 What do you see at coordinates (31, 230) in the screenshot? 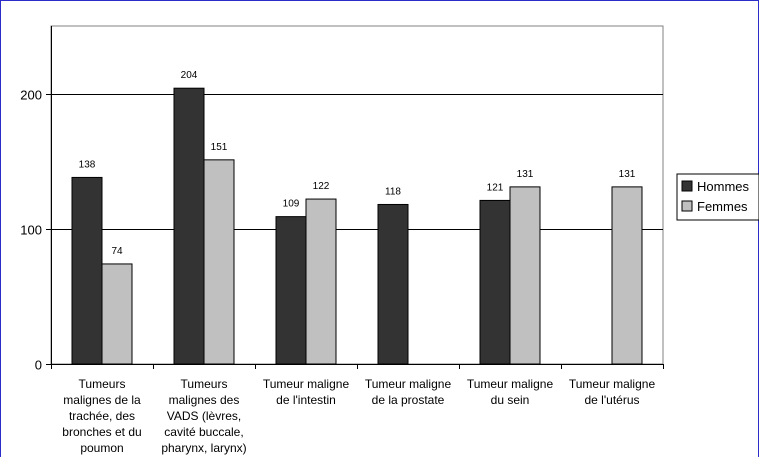
I see `y-tick-label: 100` at bounding box center [31, 230].